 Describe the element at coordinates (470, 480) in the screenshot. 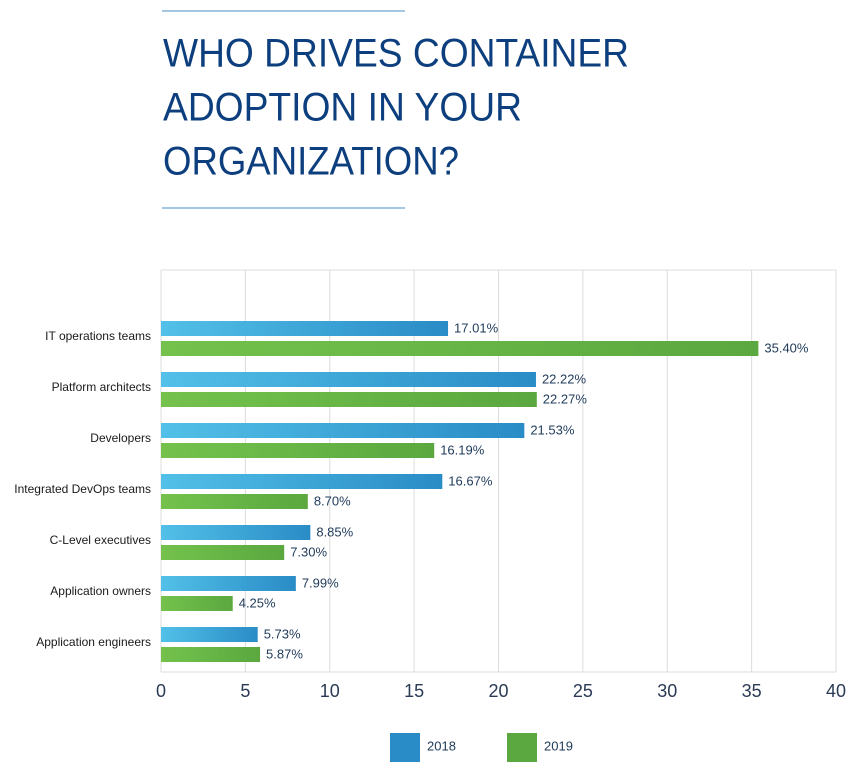

I see `value-label: 16.67%` at that location.